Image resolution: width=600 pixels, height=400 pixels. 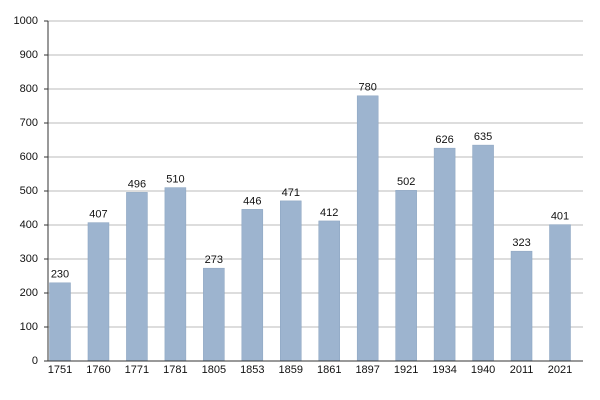 What do you see at coordinates (444, 140) in the screenshot?
I see `data-label: 626` at bounding box center [444, 140].